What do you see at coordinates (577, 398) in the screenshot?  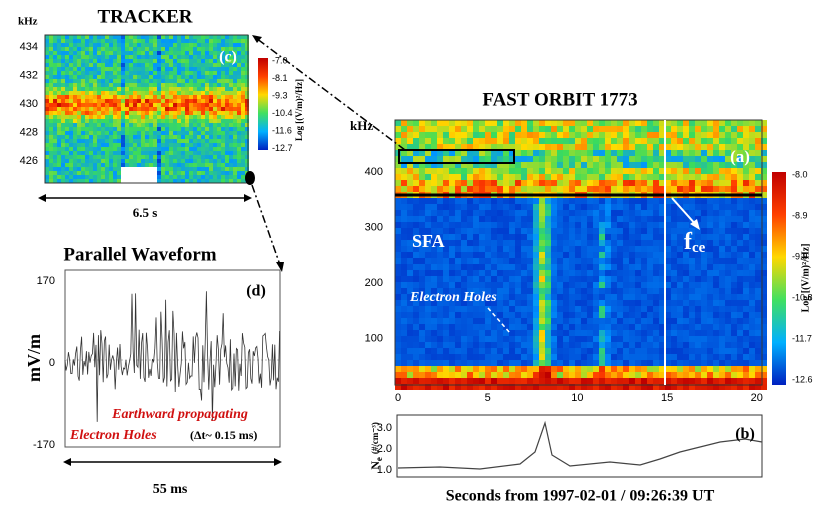 I see `tick-label: 10` at bounding box center [577, 398].